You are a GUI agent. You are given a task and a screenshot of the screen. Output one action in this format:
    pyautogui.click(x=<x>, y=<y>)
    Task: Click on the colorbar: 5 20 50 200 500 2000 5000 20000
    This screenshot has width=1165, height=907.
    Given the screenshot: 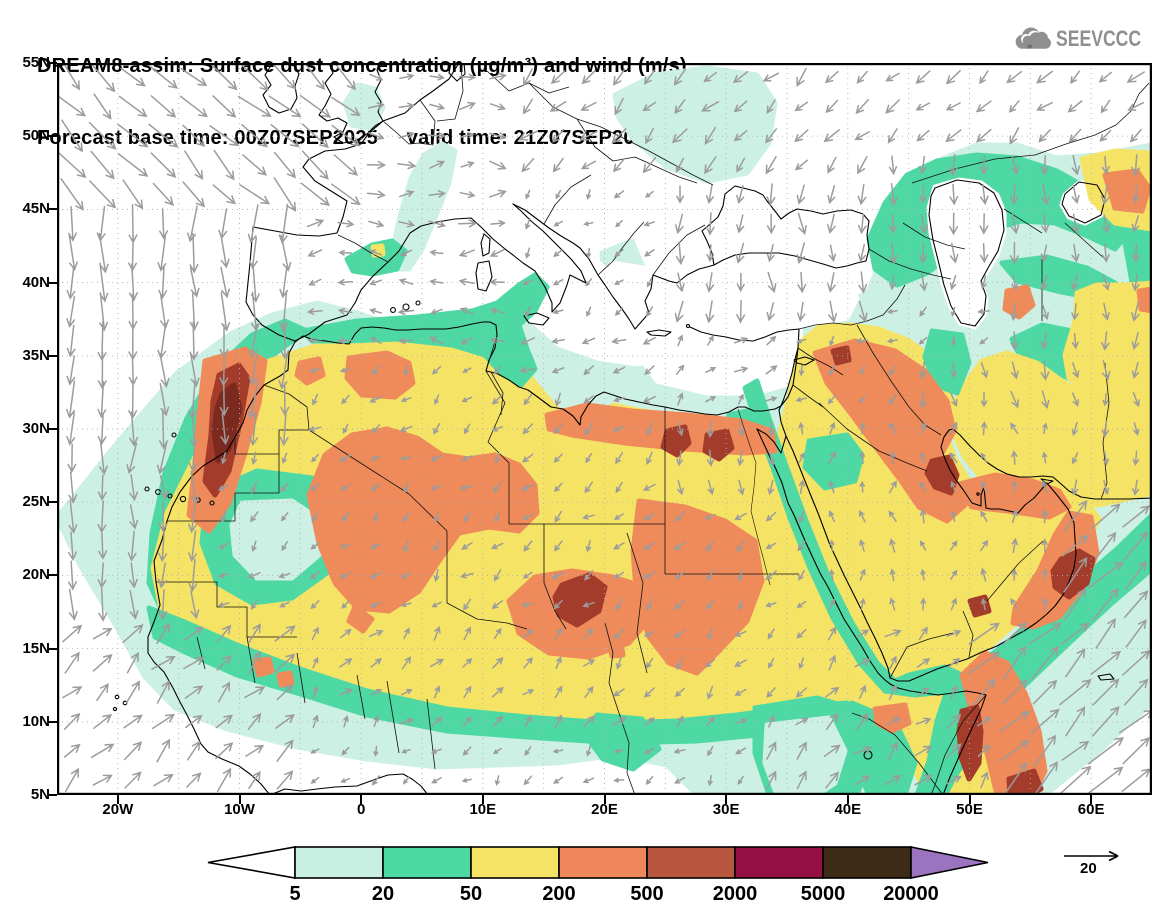 What is the action you would take?
    pyautogui.click(x=598, y=875)
    